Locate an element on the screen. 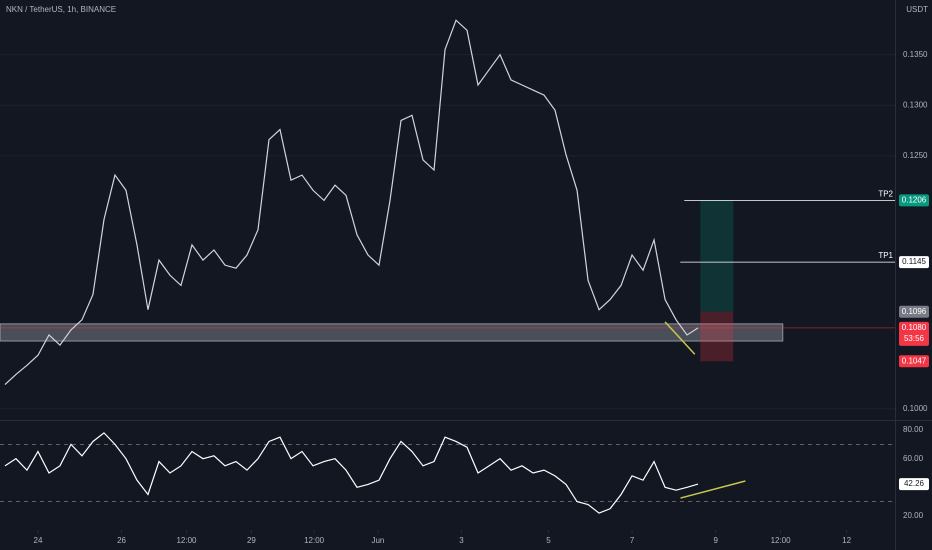 This screenshot has height=550, width=932. profit-box is located at coordinates (717, 256).